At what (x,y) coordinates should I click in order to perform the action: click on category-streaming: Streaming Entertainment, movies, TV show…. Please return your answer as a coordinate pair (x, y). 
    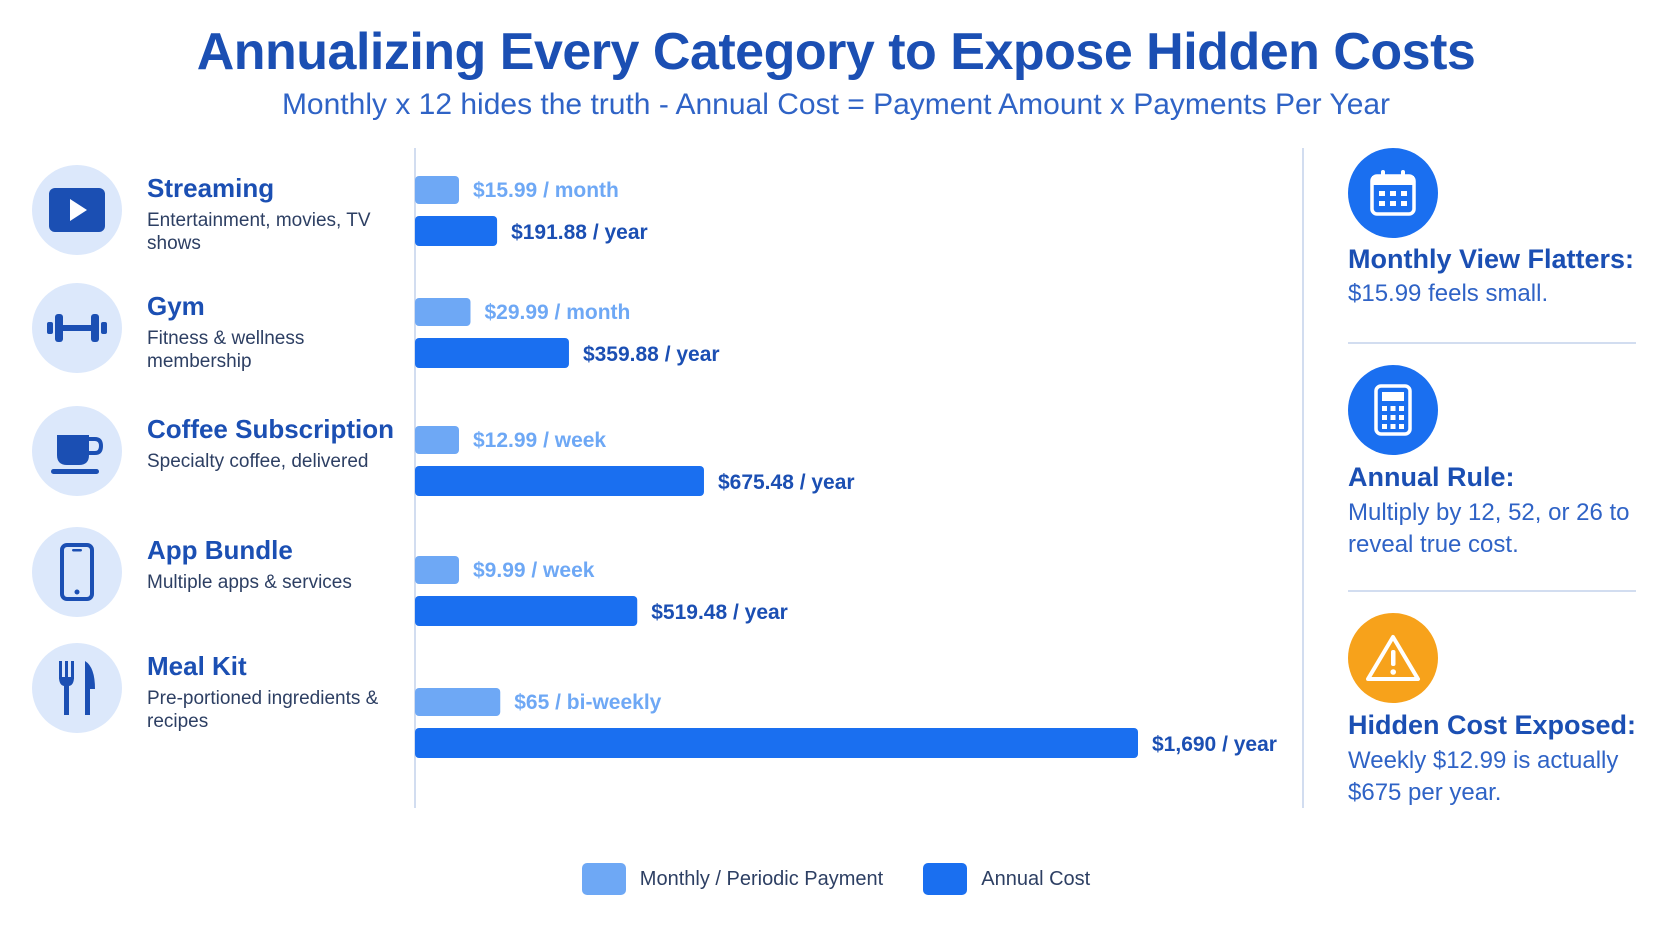
    Looking at the image, I should click on (222, 215).